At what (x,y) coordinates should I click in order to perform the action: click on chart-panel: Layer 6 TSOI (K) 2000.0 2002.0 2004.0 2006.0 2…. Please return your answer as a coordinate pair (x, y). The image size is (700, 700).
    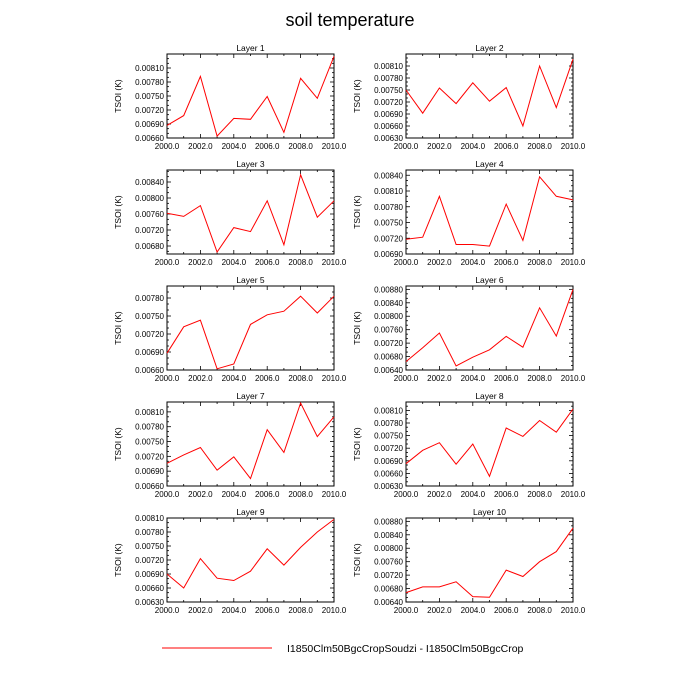
    Looking at the image, I should click on (469, 329).